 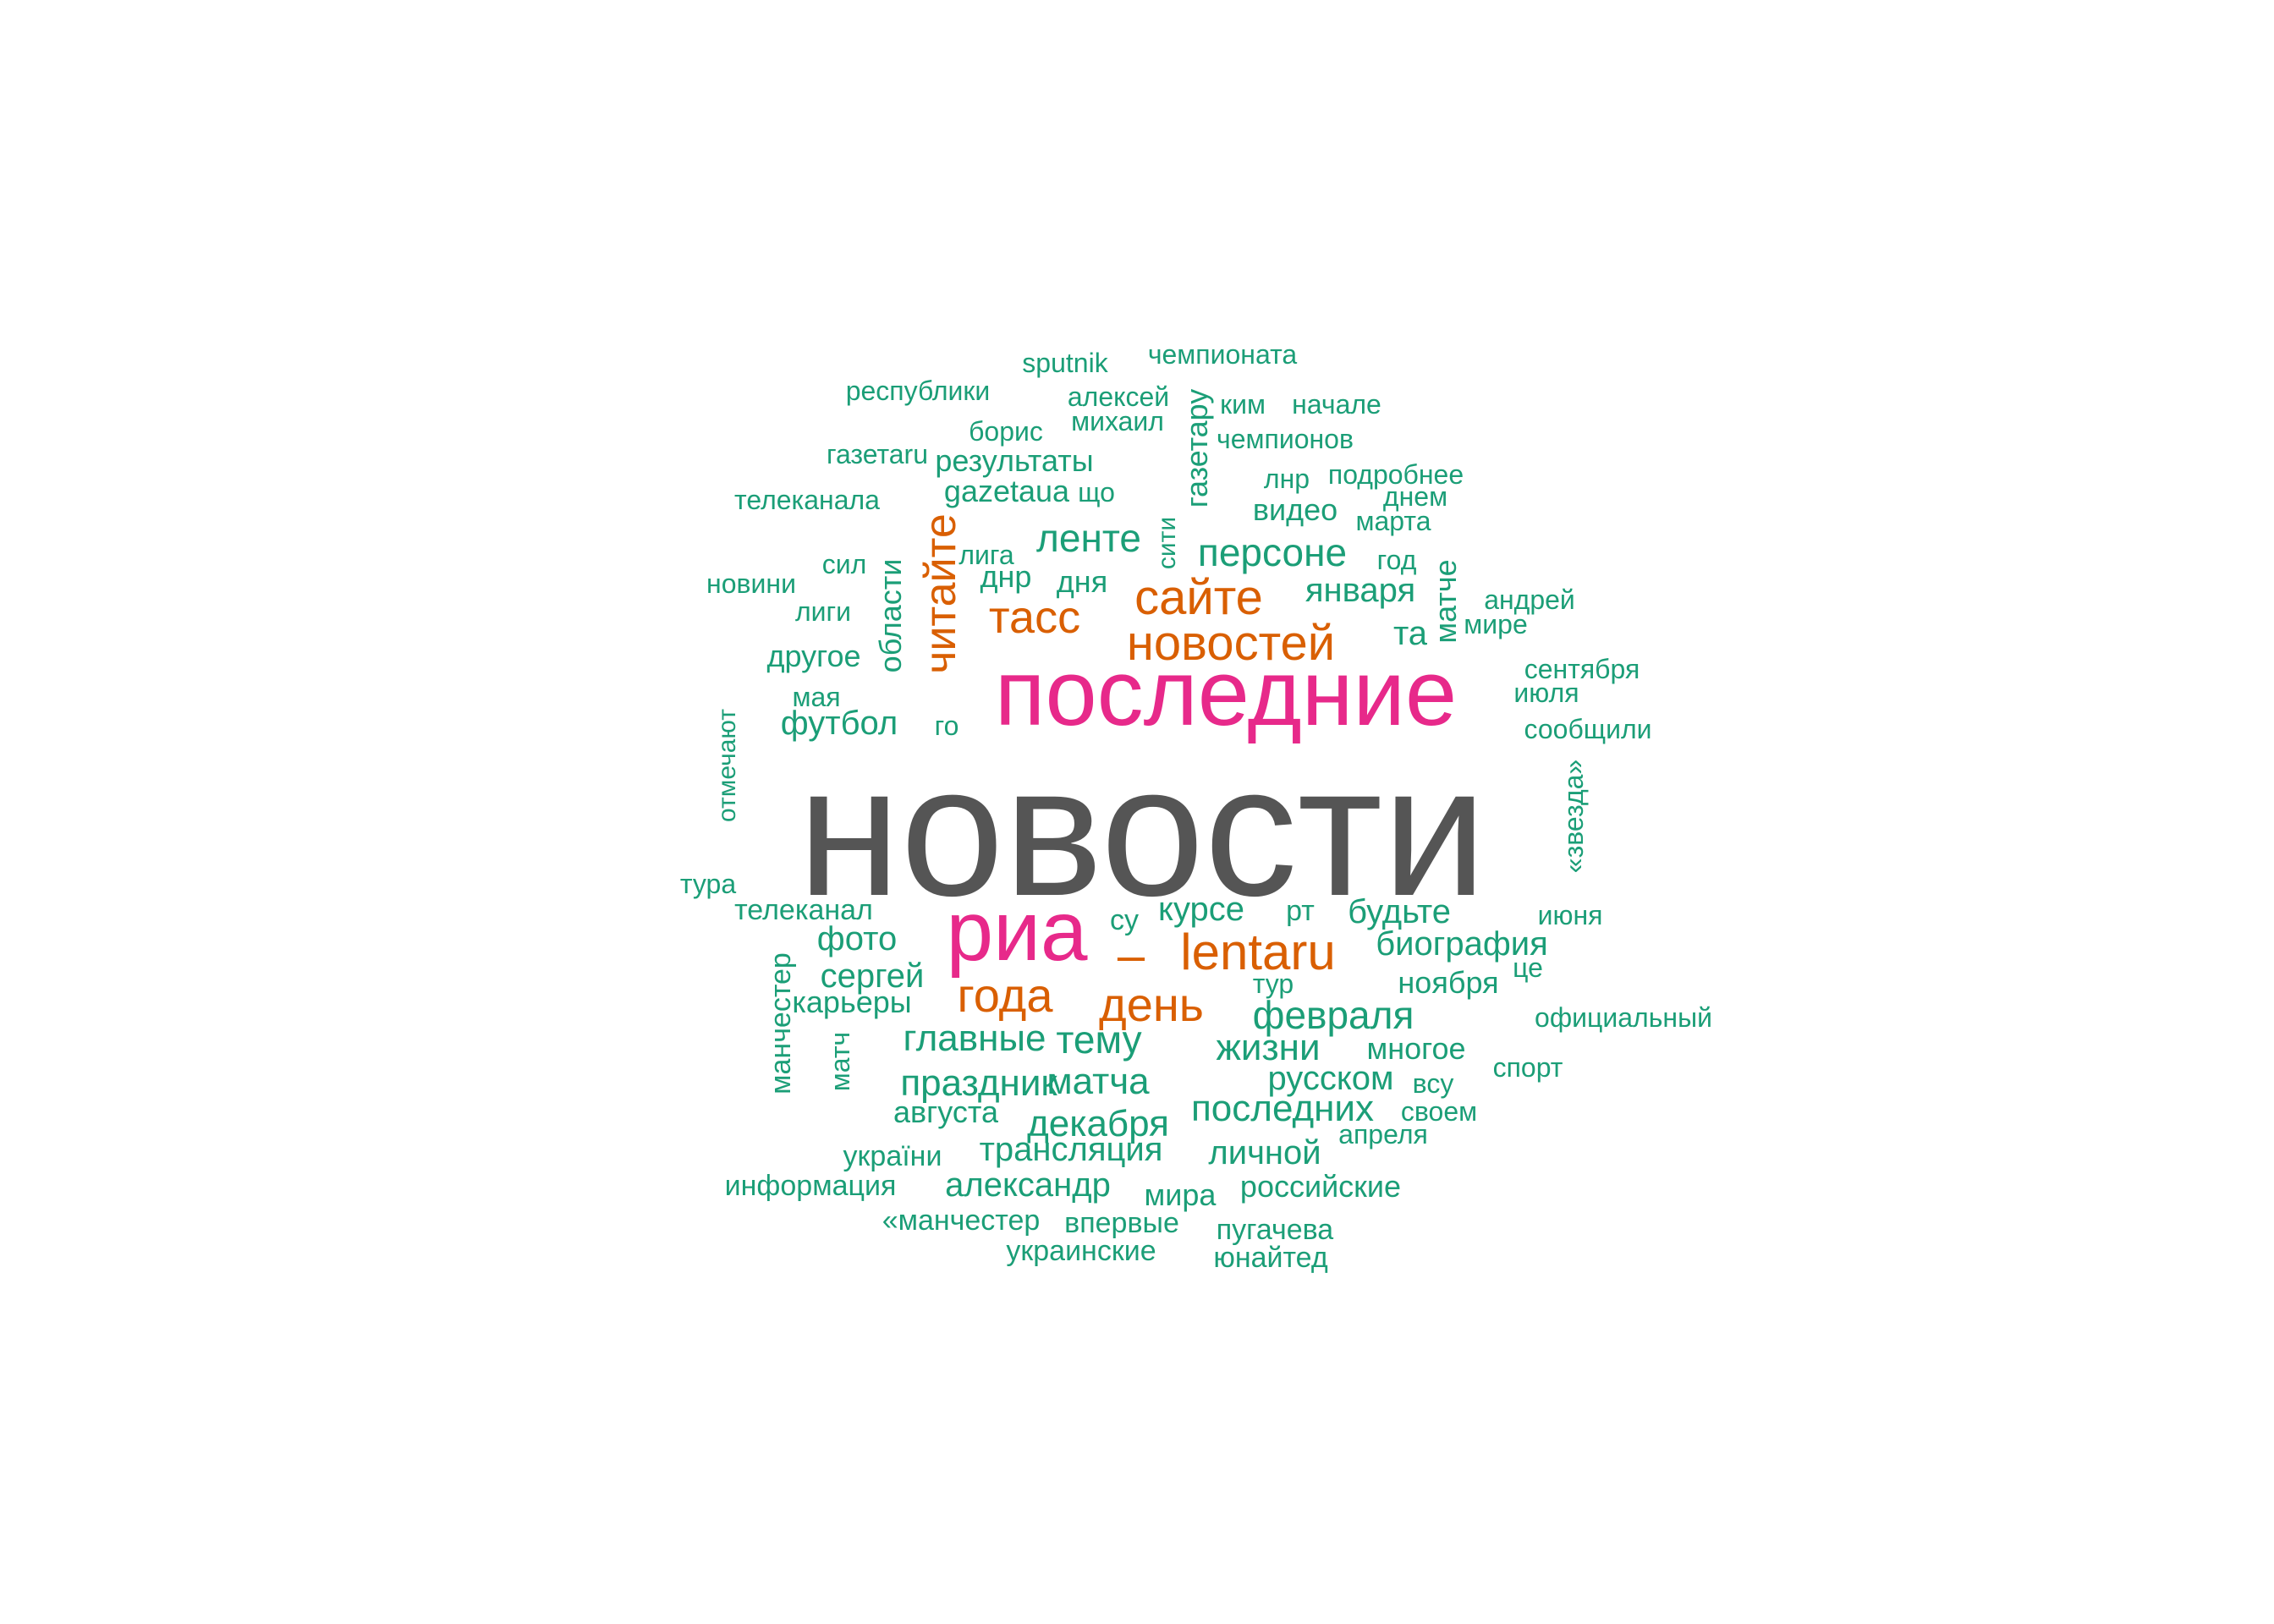 What do you see at coordinates (1624, 1018) in the screenshot?
I see `word-cloud-word: официальный` at bounding box center [1624, 1018].